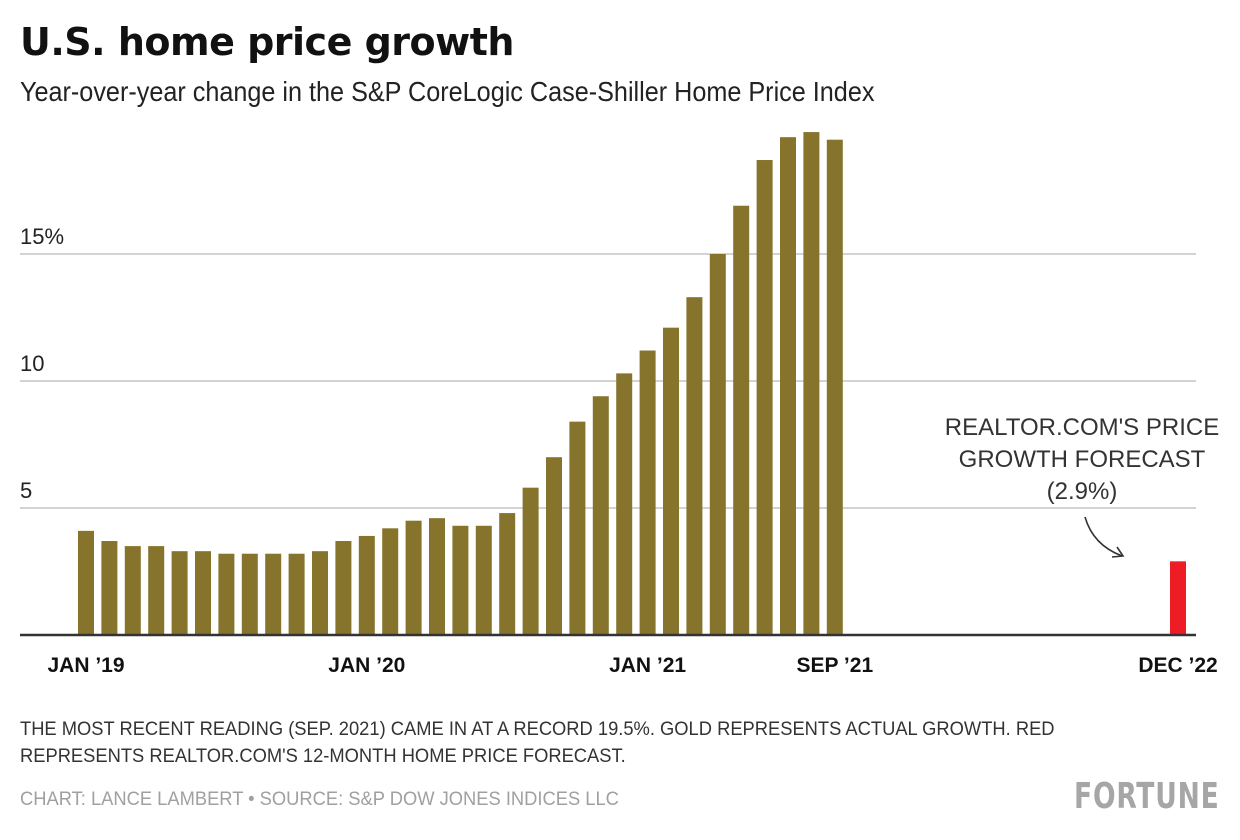 The height and width of the screenshot is (840, 1240). Describe the element at coordinates (109, 588) in the screenshot. I see `actual-bar-feb-2019` at that location.